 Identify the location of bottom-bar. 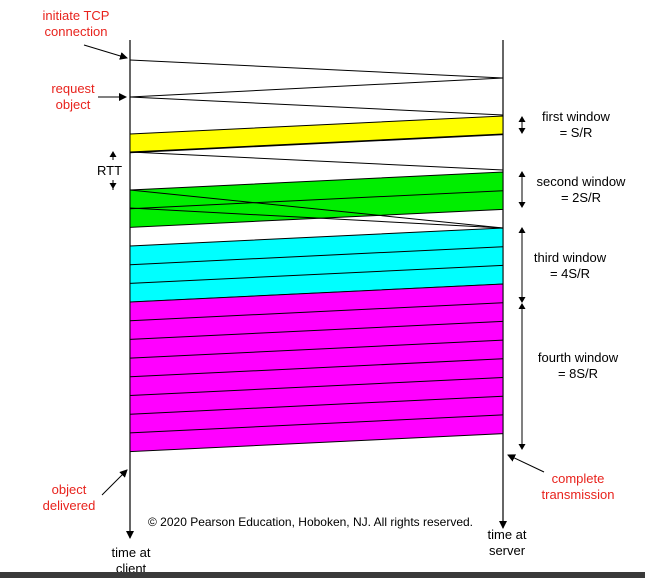
(322, 575).